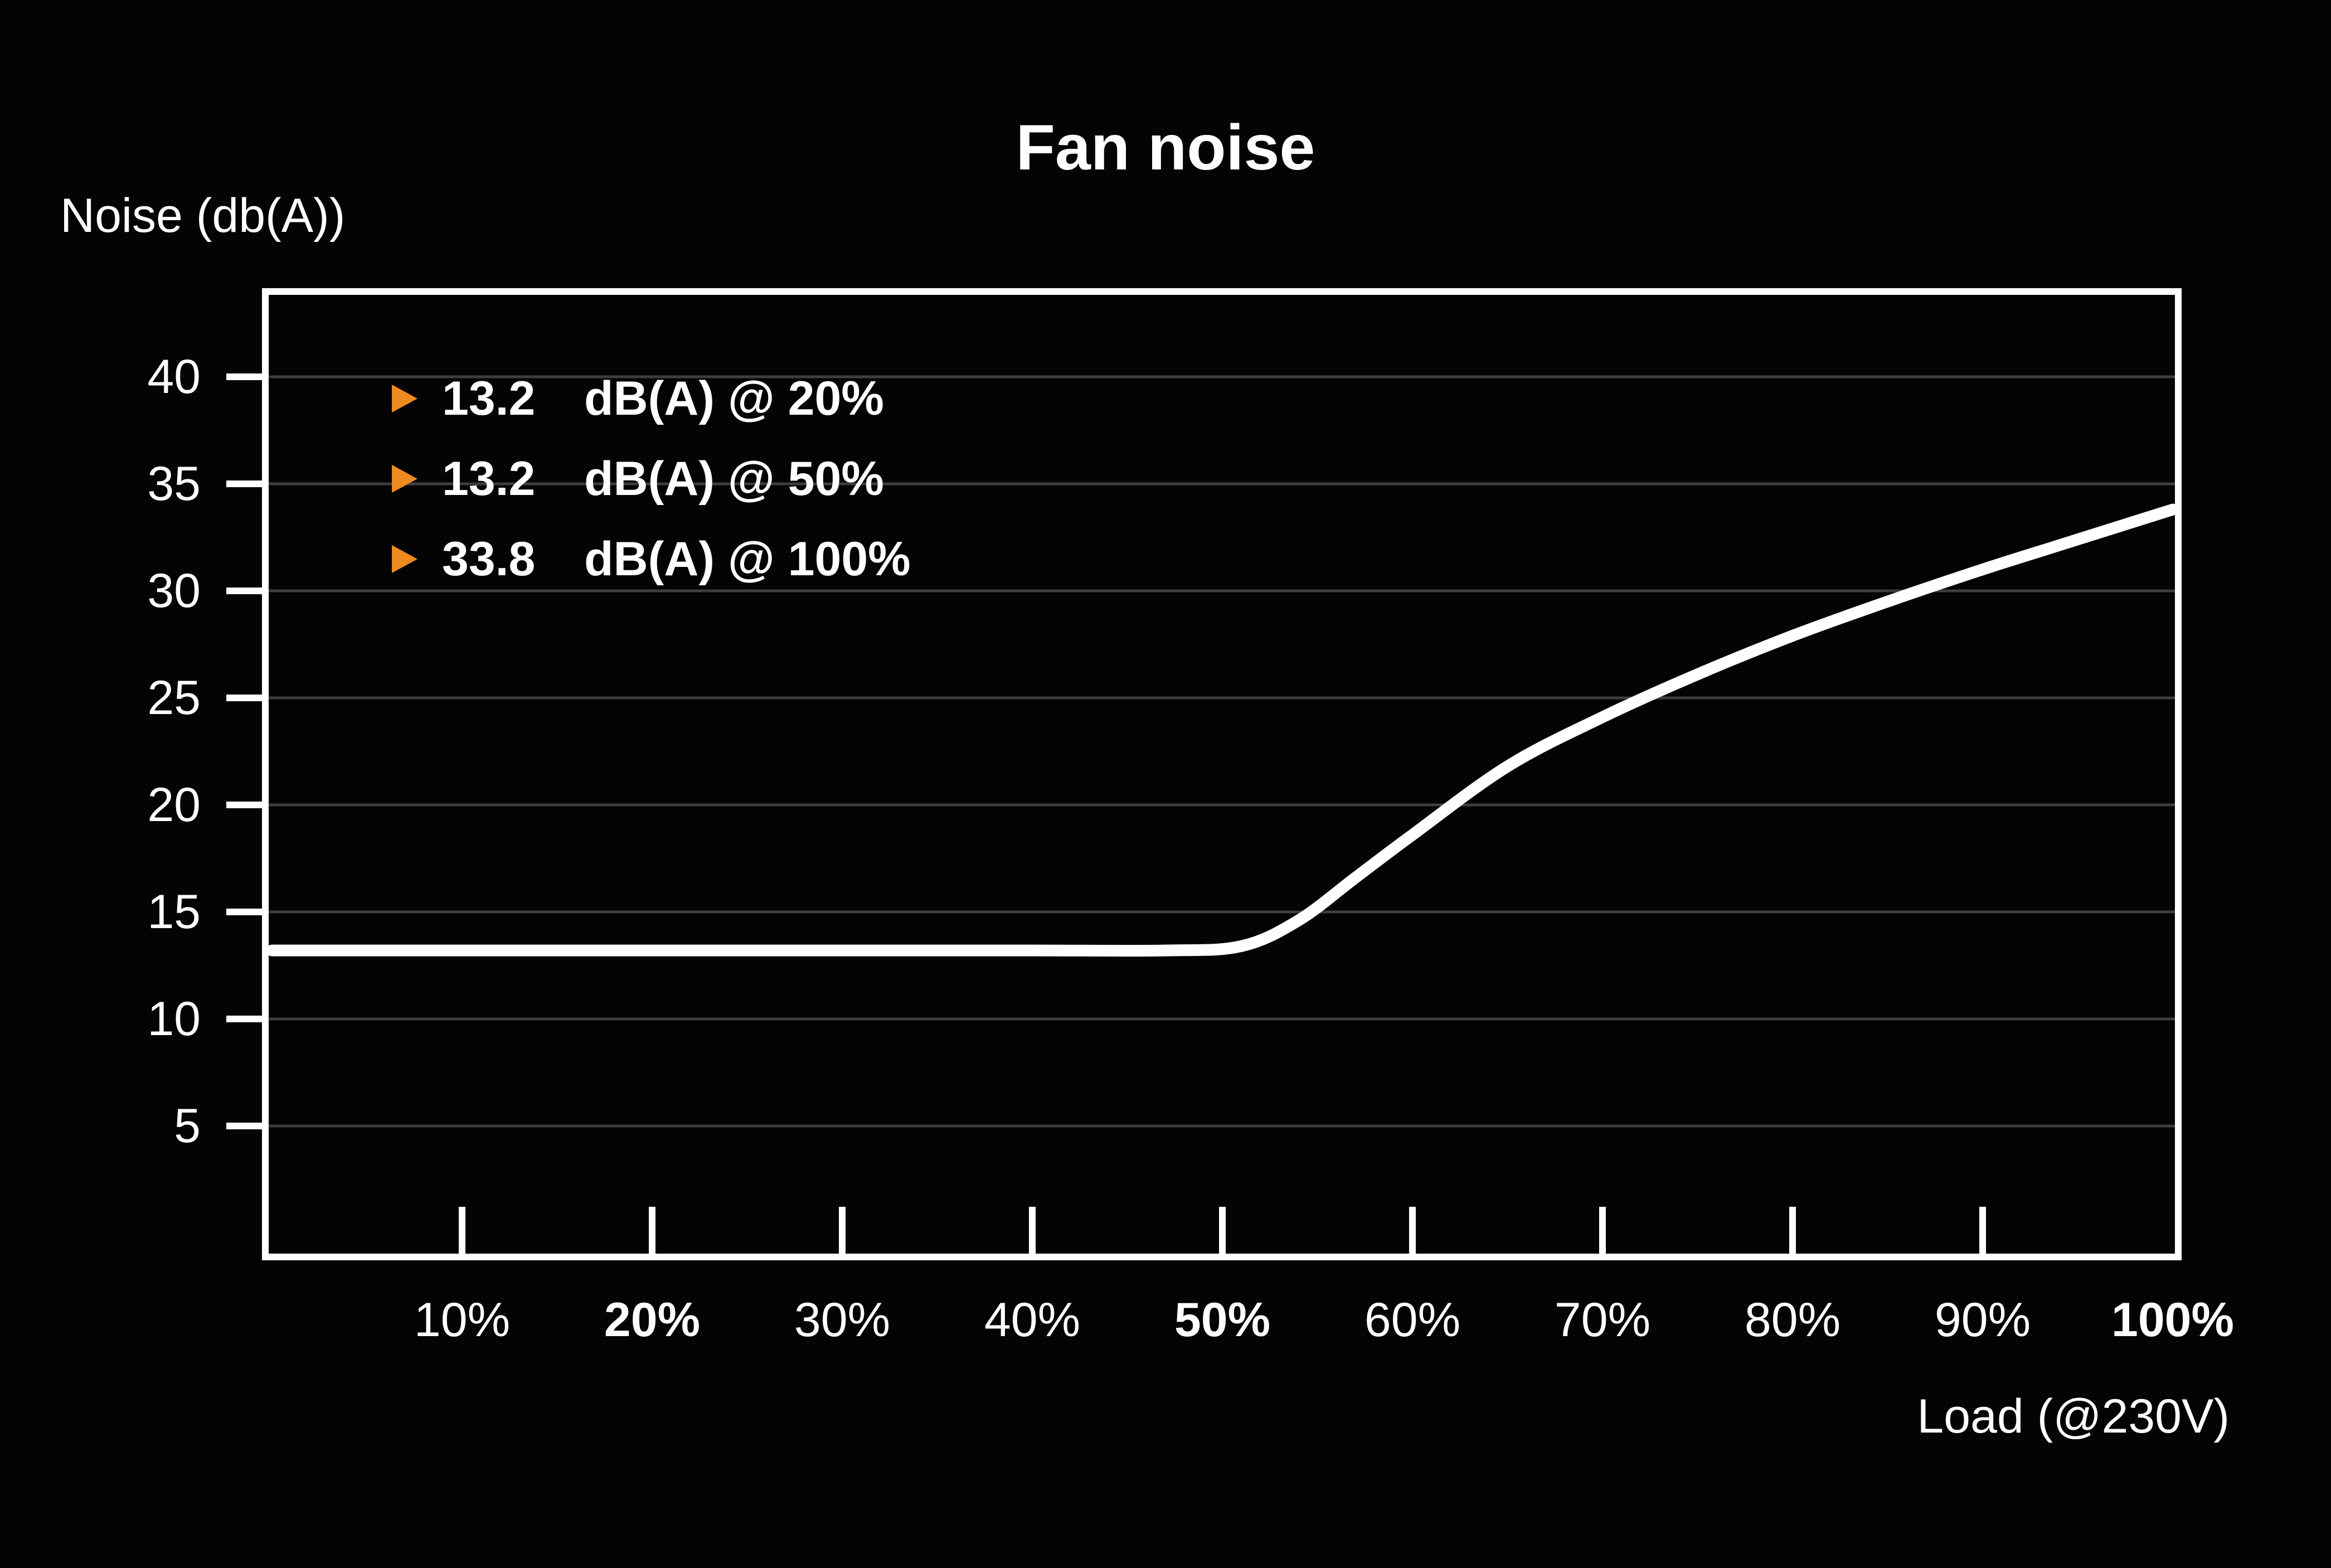  Describe the element at coordinates (174, 591) in the screenshot. I see `y-tick-label: 30` at that location.